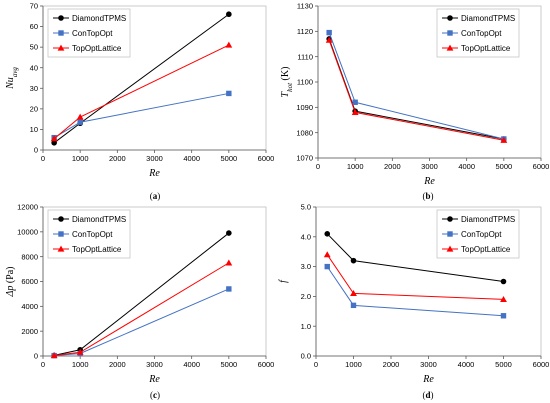  Describe the element at coordinates (142, 322) in the screenshot. I see `series-line-ConTopOpt` at that location.